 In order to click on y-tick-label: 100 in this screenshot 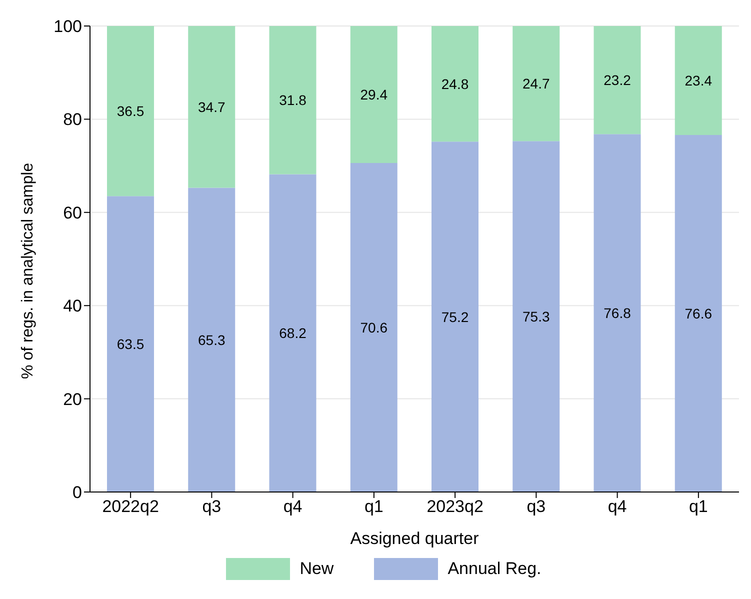, I will do `click(68, 26)`.